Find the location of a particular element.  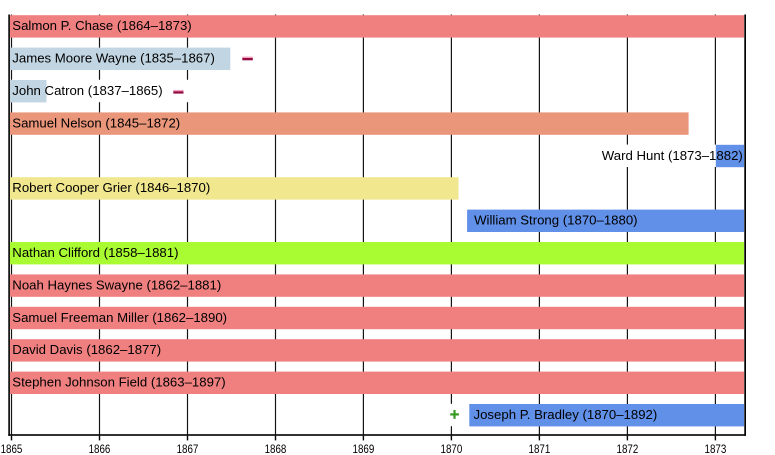

svg-text: James Moore Wayne (1835–1867) is located at coordinates (113, 58).